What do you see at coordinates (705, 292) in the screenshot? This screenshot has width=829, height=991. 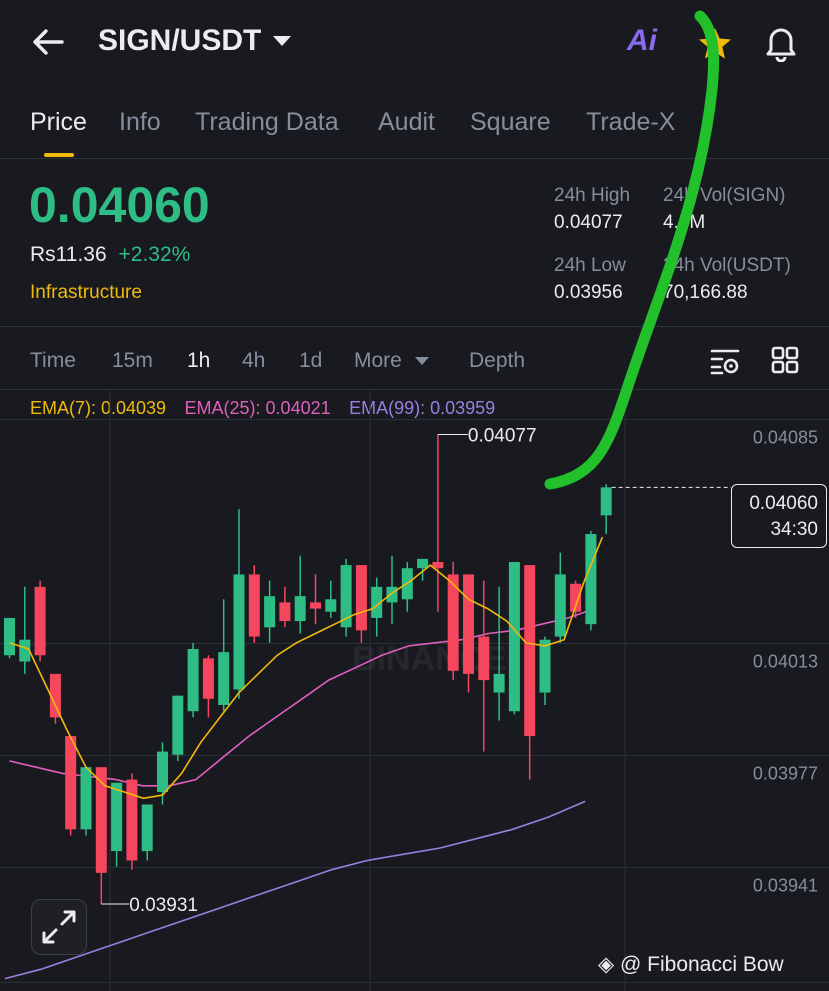 I see `stat-24h-vol-usdt-value: 70,166.88` at bounding box center [705, 292].